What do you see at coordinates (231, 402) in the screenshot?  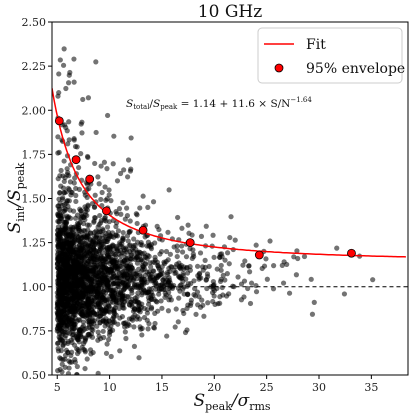 I see `x-axis-label: Speak/σrms` at bounding box center [231, 402].